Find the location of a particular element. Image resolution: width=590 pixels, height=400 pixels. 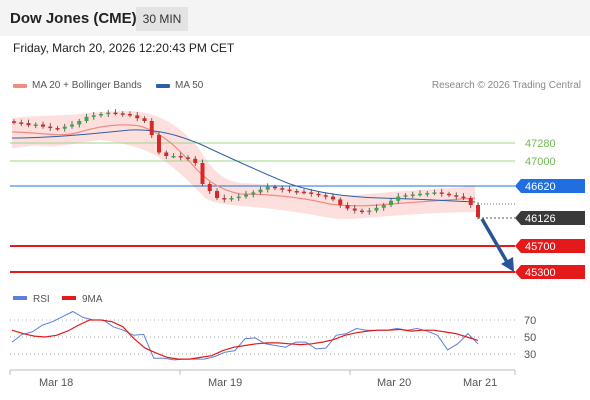

level-label-46620: 46620 is located at coordinates (540, 187).